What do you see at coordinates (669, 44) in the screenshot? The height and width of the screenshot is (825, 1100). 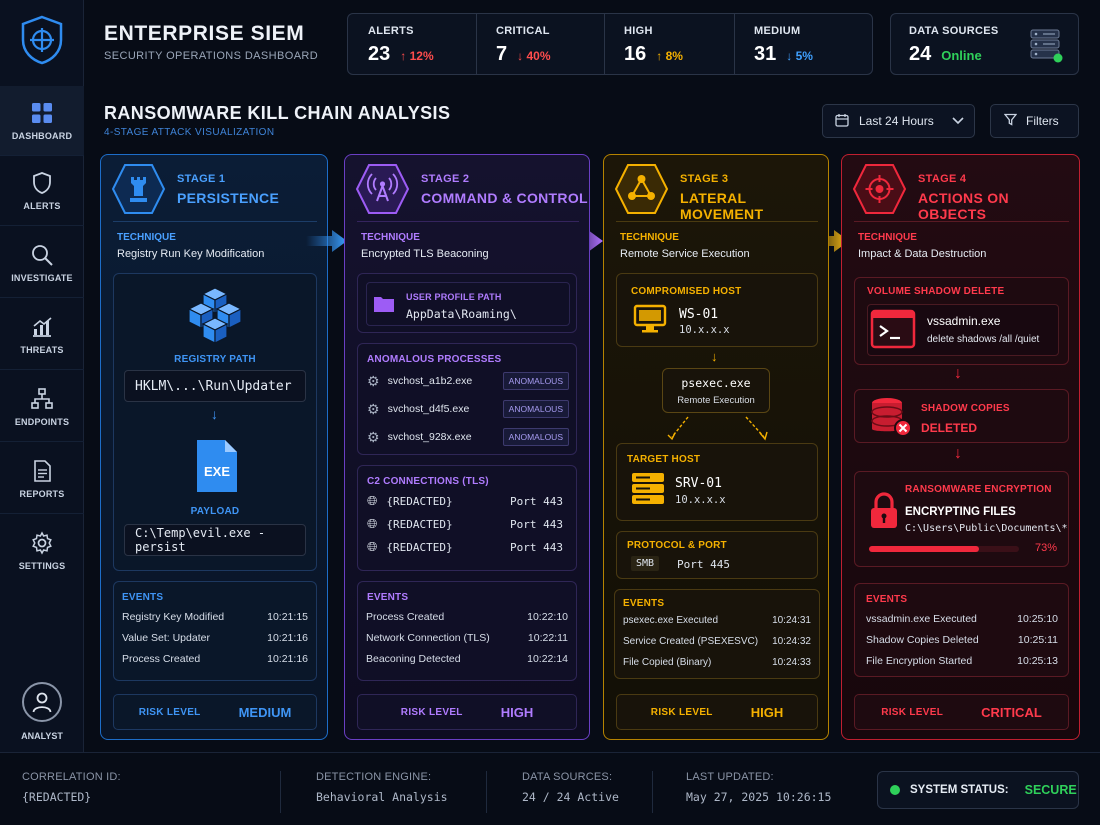 I see `stat-high: HIGH 16 ↑ 8%` at bounding box center [669, 44].